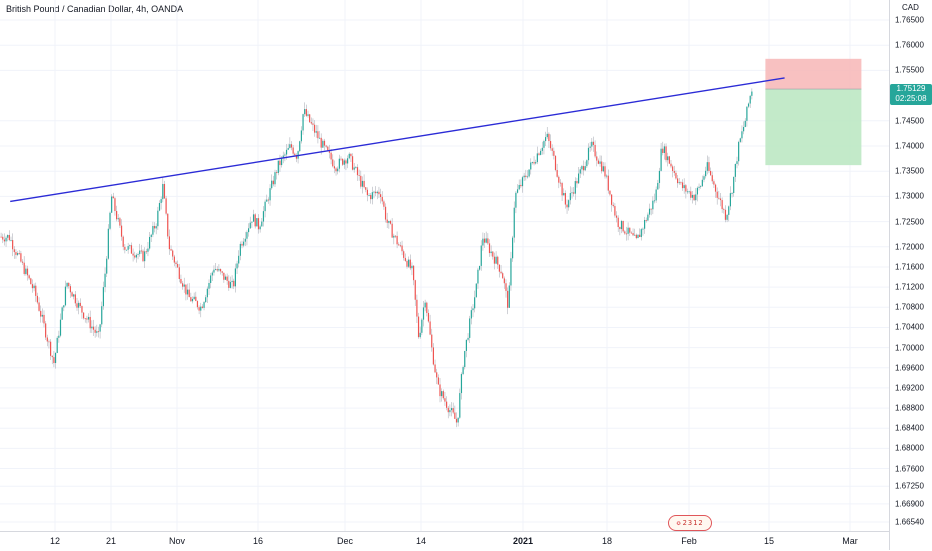 The width and height of the screenshot is (932, 551). Describe the element at coordinates (909, 307) in the screenshot. I see `price-label: 1.70800` at that location.